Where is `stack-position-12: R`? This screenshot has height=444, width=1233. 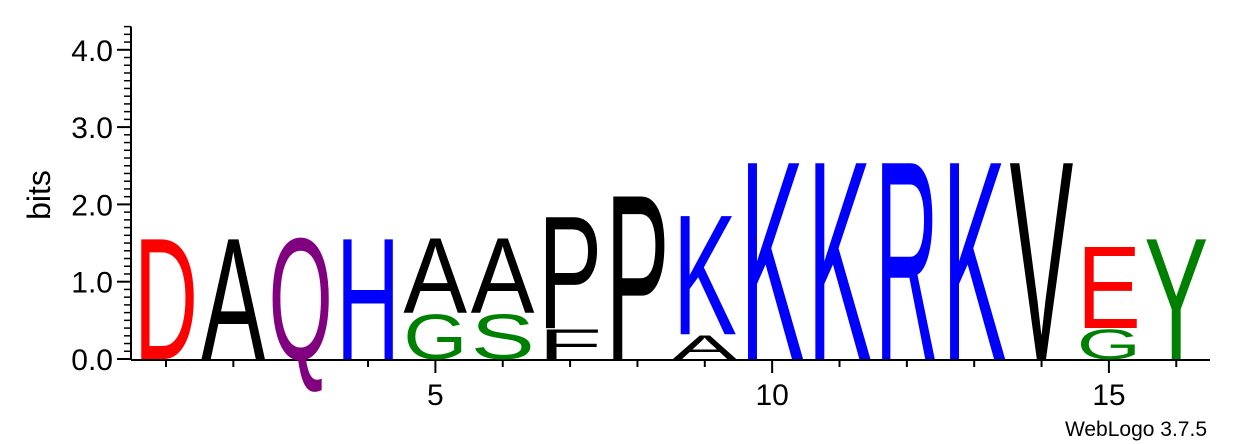 stack-position-12: R is located at coordinates (907, 260).